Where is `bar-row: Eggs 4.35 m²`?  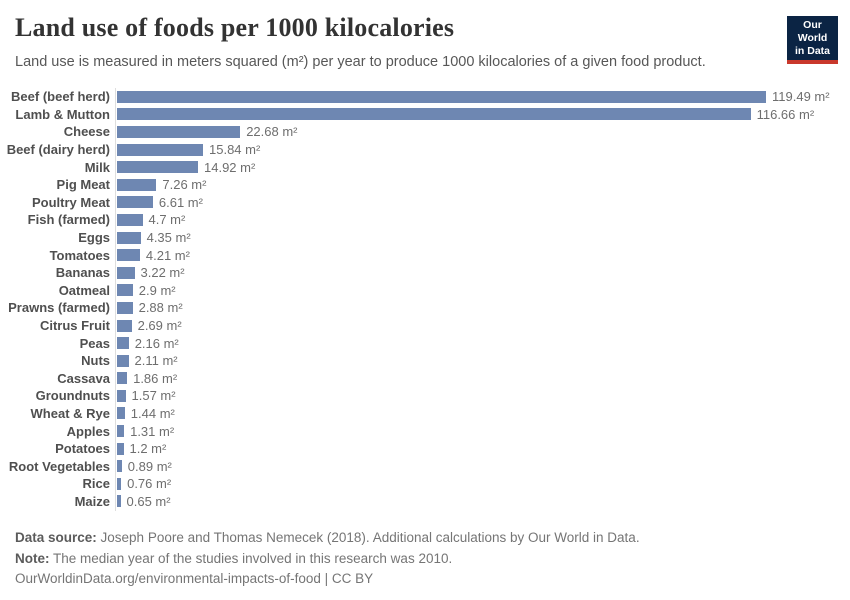
bar-row: Eggs 4.35 m² is located at coordinates (425, 238).